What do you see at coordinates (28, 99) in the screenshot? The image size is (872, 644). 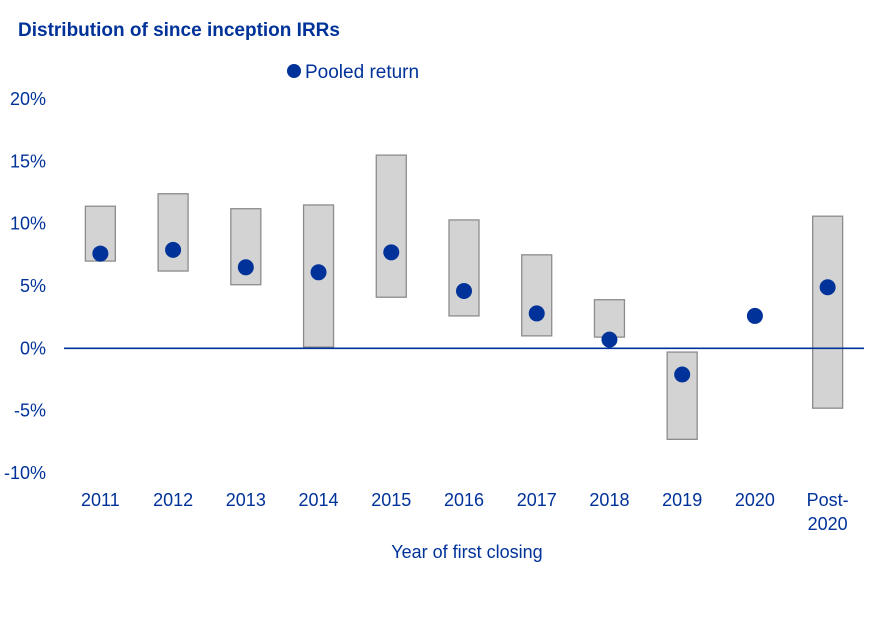 I see `y-tick-label: 20%` at bounding box center [28, 99].